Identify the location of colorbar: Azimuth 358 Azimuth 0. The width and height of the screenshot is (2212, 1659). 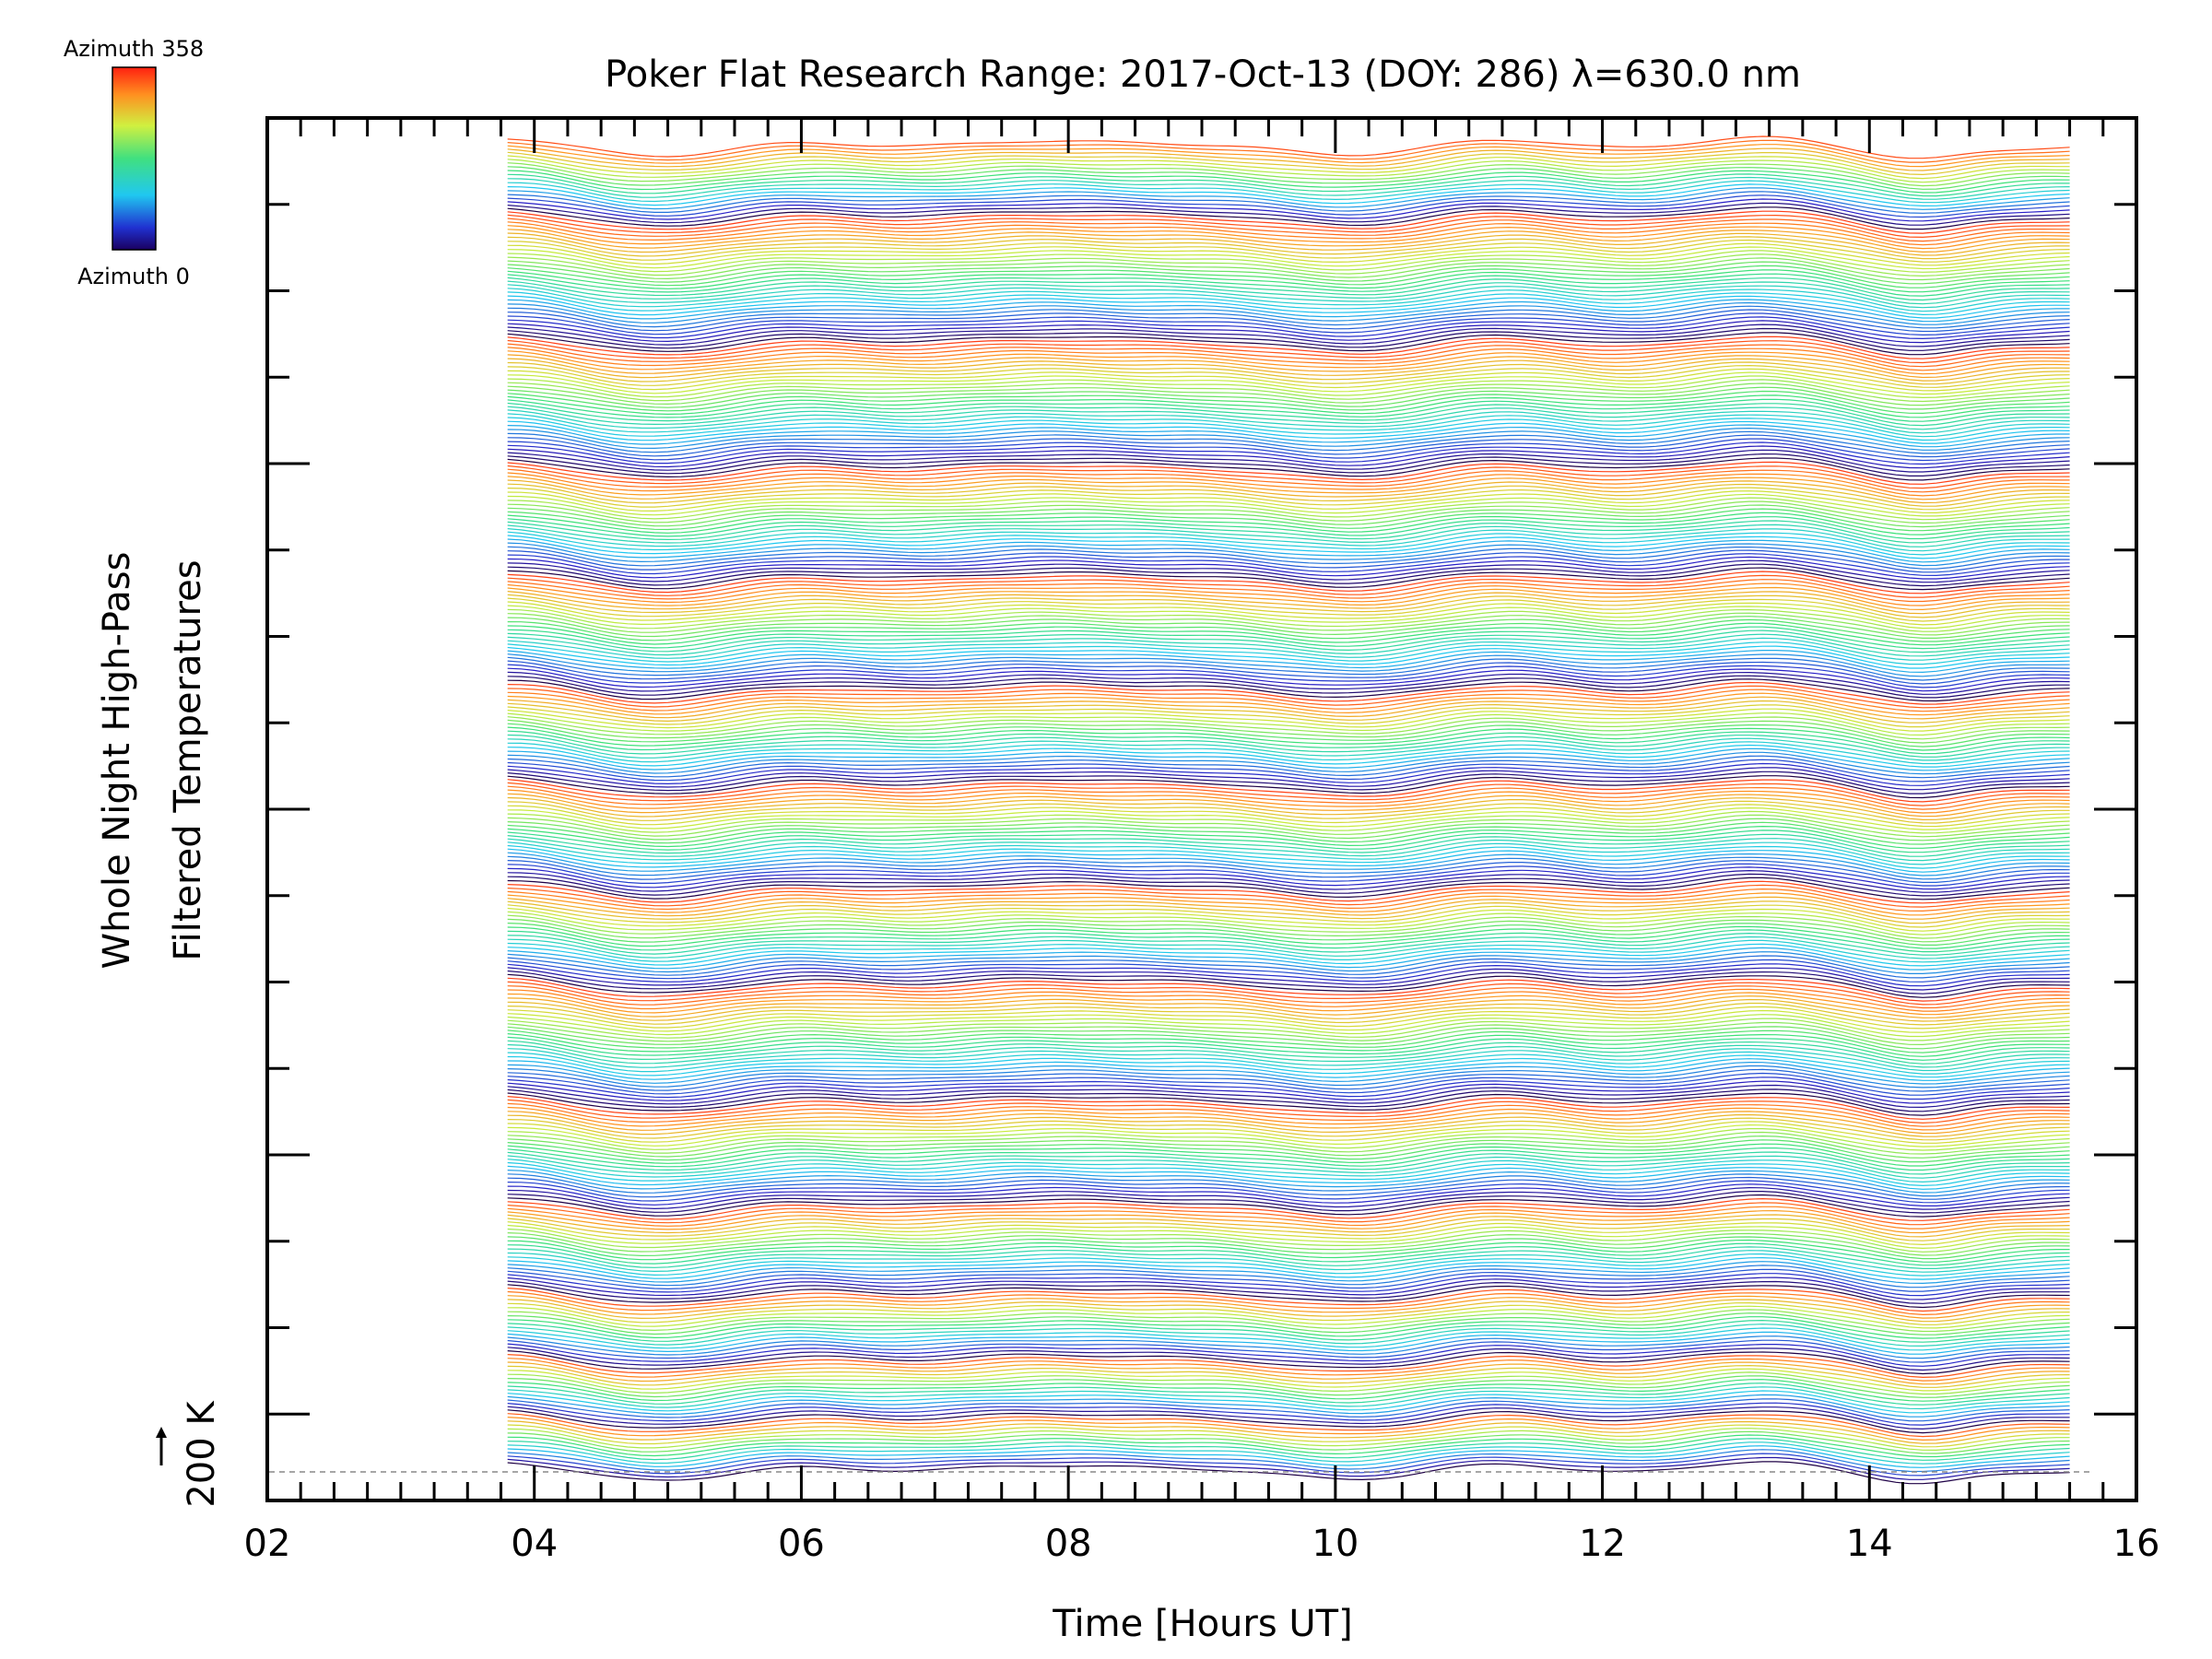
(134, 162).